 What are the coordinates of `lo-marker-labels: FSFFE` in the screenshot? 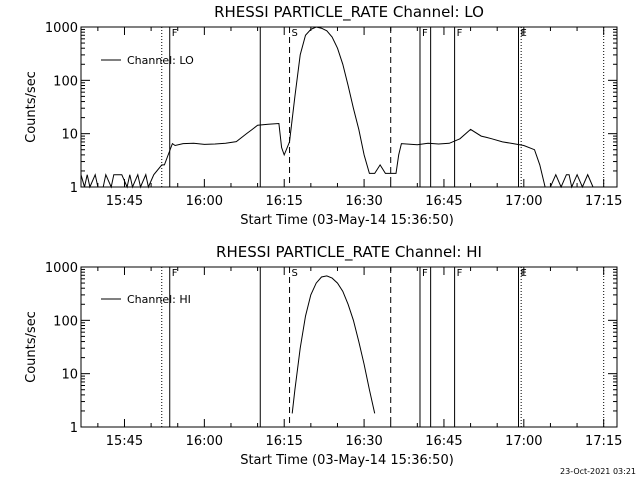 It's located at (349, 33).